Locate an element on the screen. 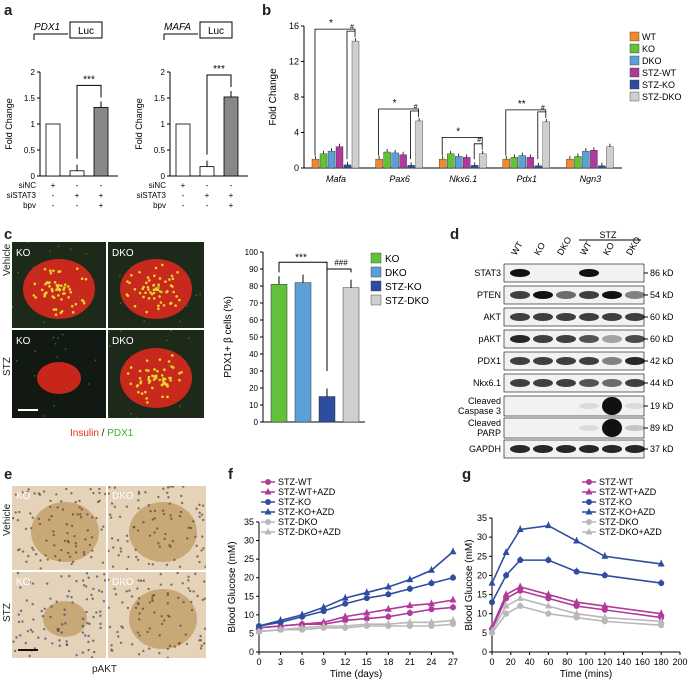 This screenshot has width=700, height=684. category-label: Pax6 is located at coordinates (399, 179).